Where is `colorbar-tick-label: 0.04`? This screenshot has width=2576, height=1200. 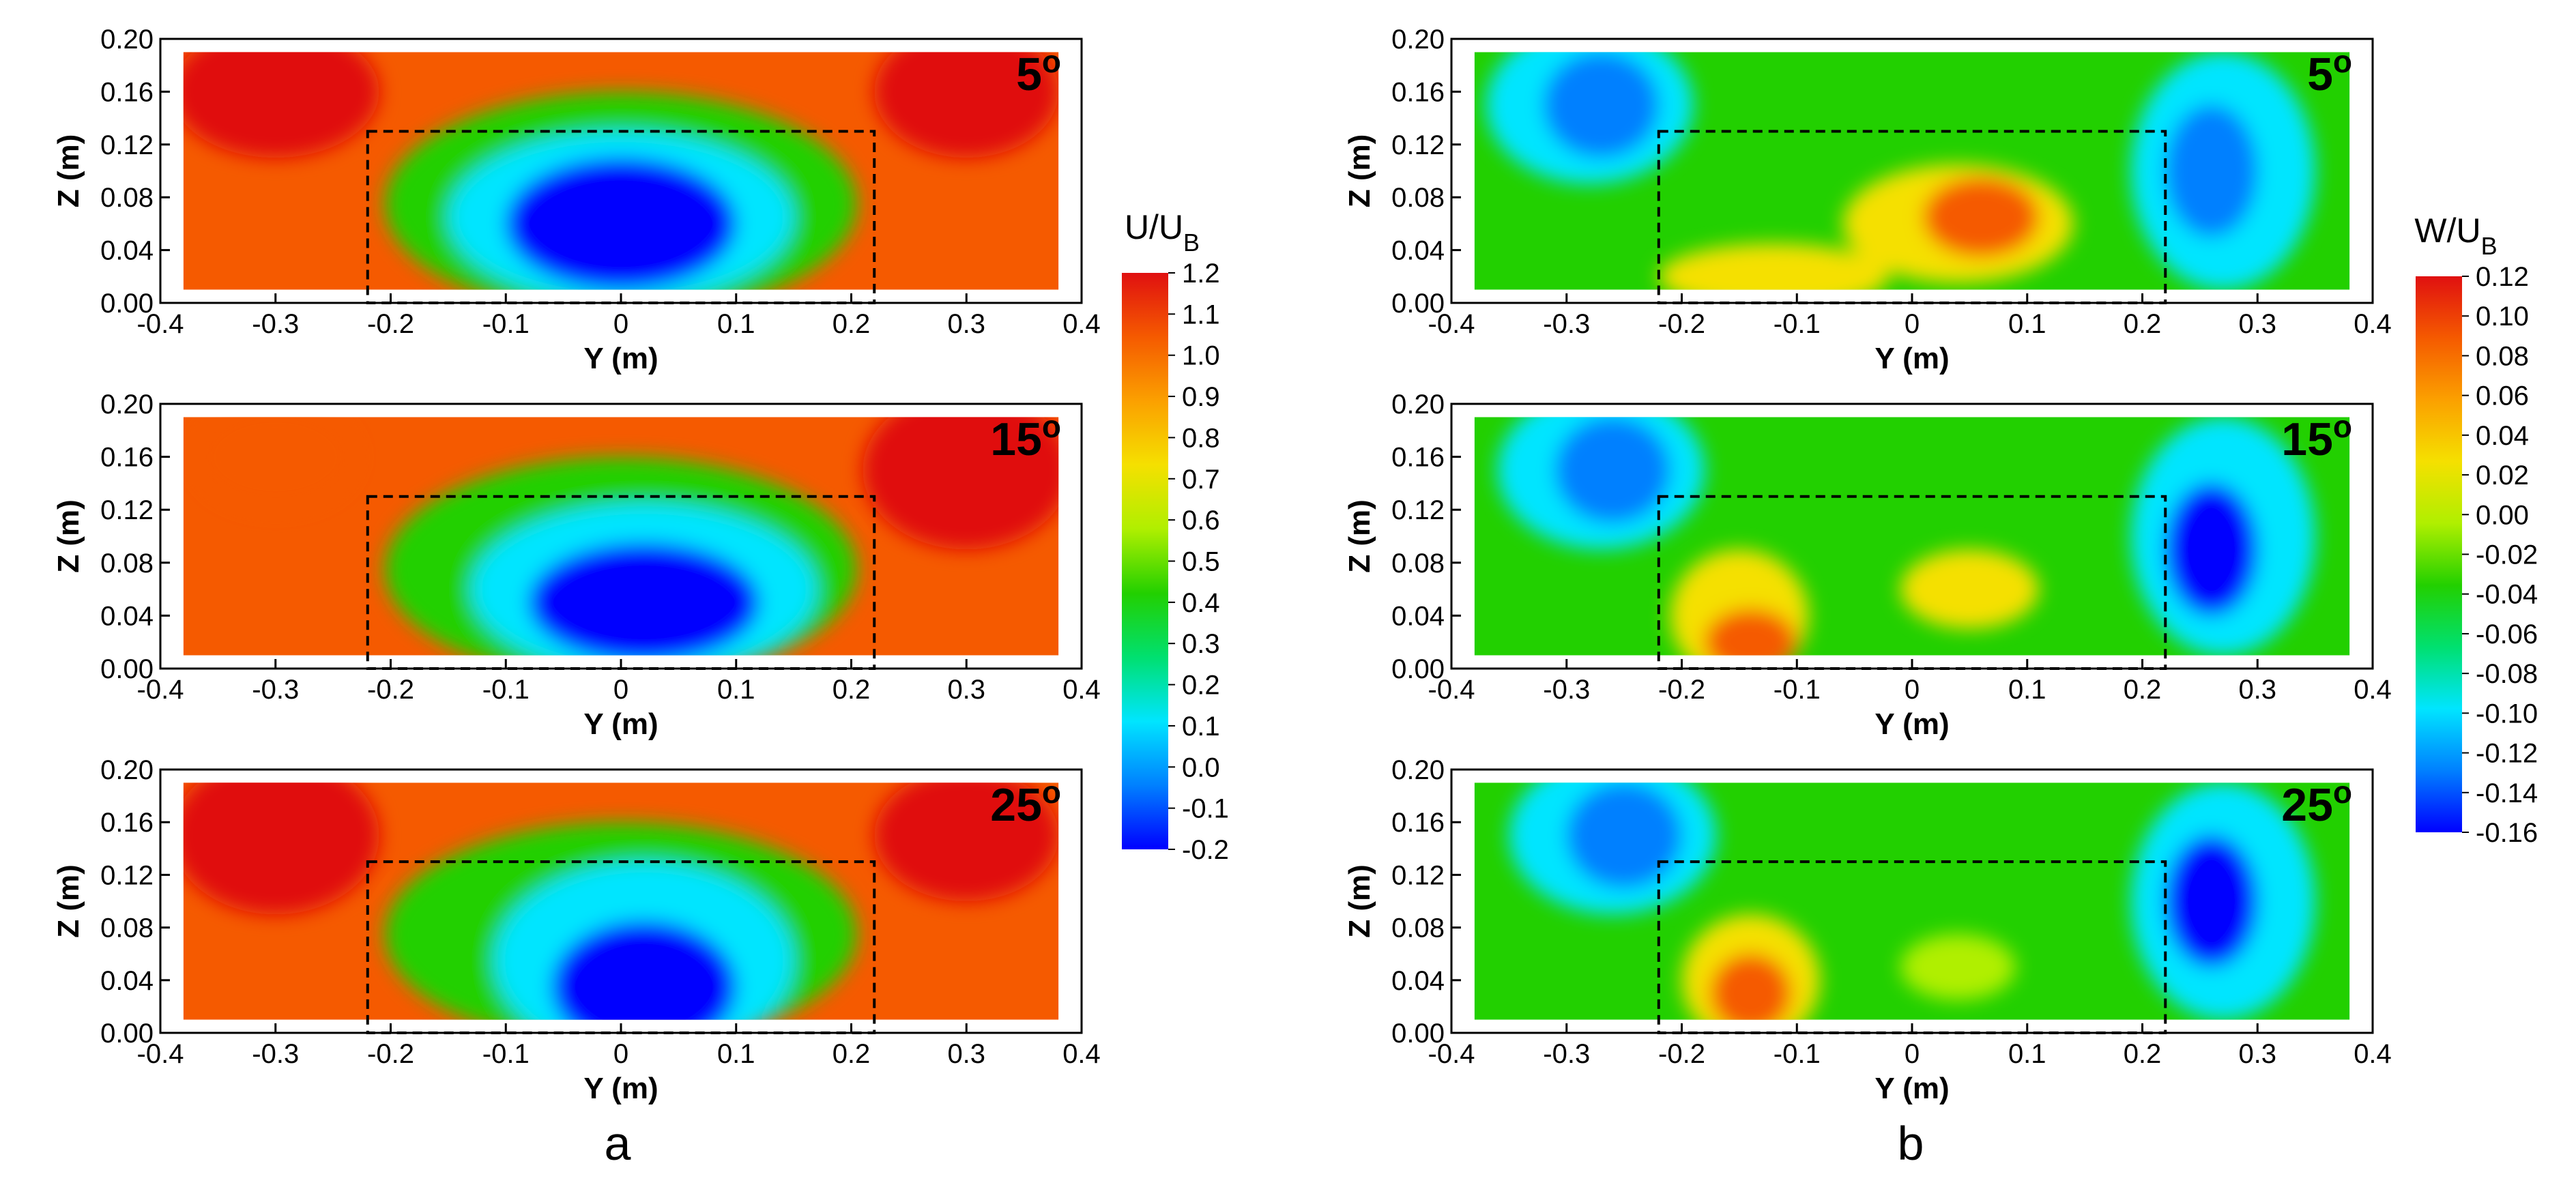 colorbar-tick-label: 0.04 is located at coordinates (2502, 436).